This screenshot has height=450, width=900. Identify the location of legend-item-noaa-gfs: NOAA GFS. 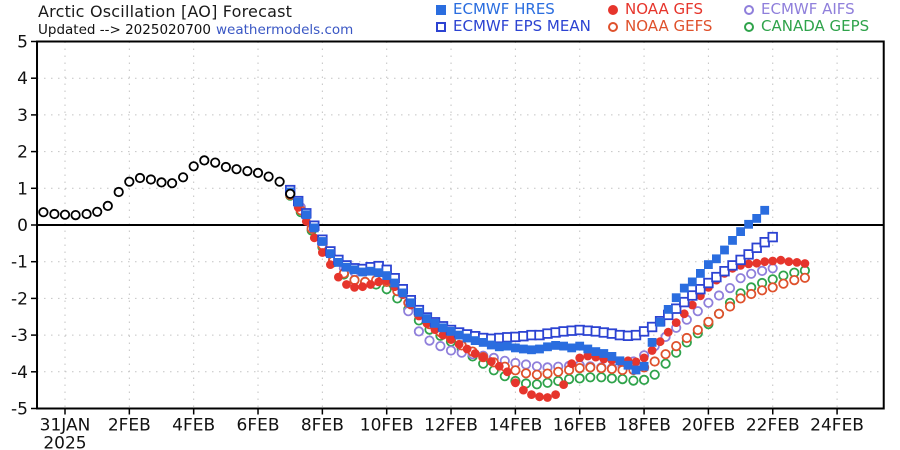
(676, 9).